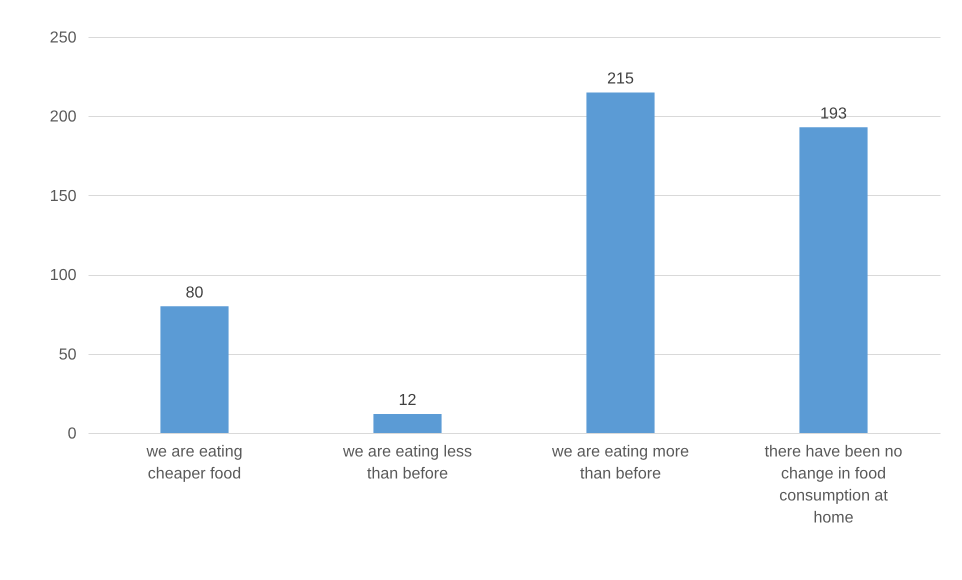  I want to click on y-tick-label: 250, so click(63, 38).